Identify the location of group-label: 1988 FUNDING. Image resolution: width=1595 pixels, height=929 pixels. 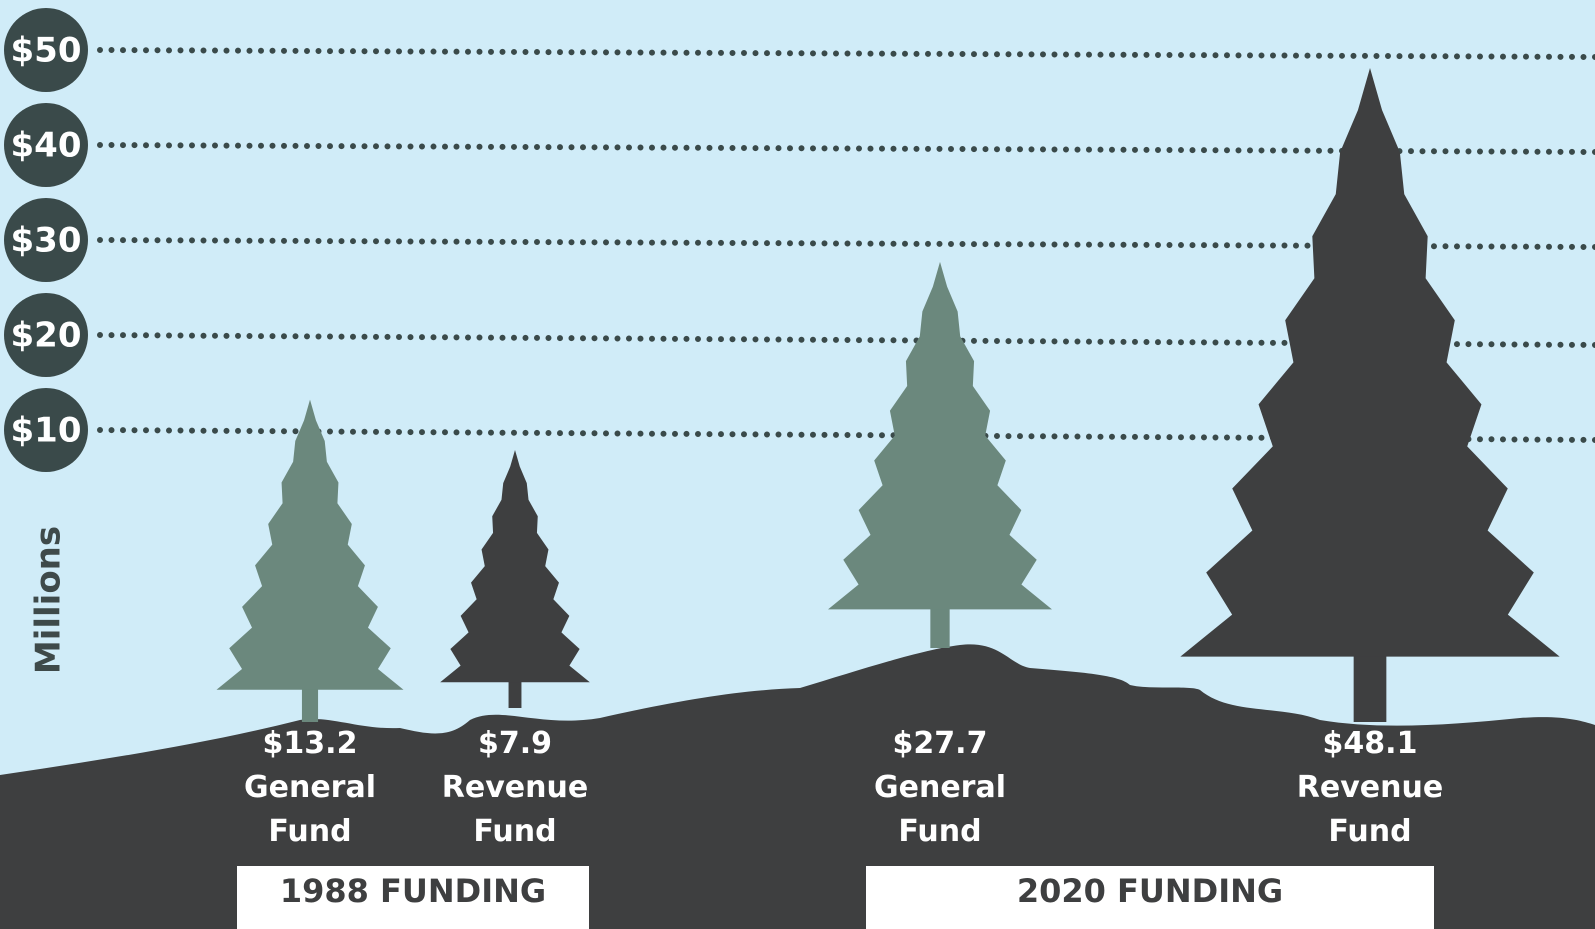
(413, 891).